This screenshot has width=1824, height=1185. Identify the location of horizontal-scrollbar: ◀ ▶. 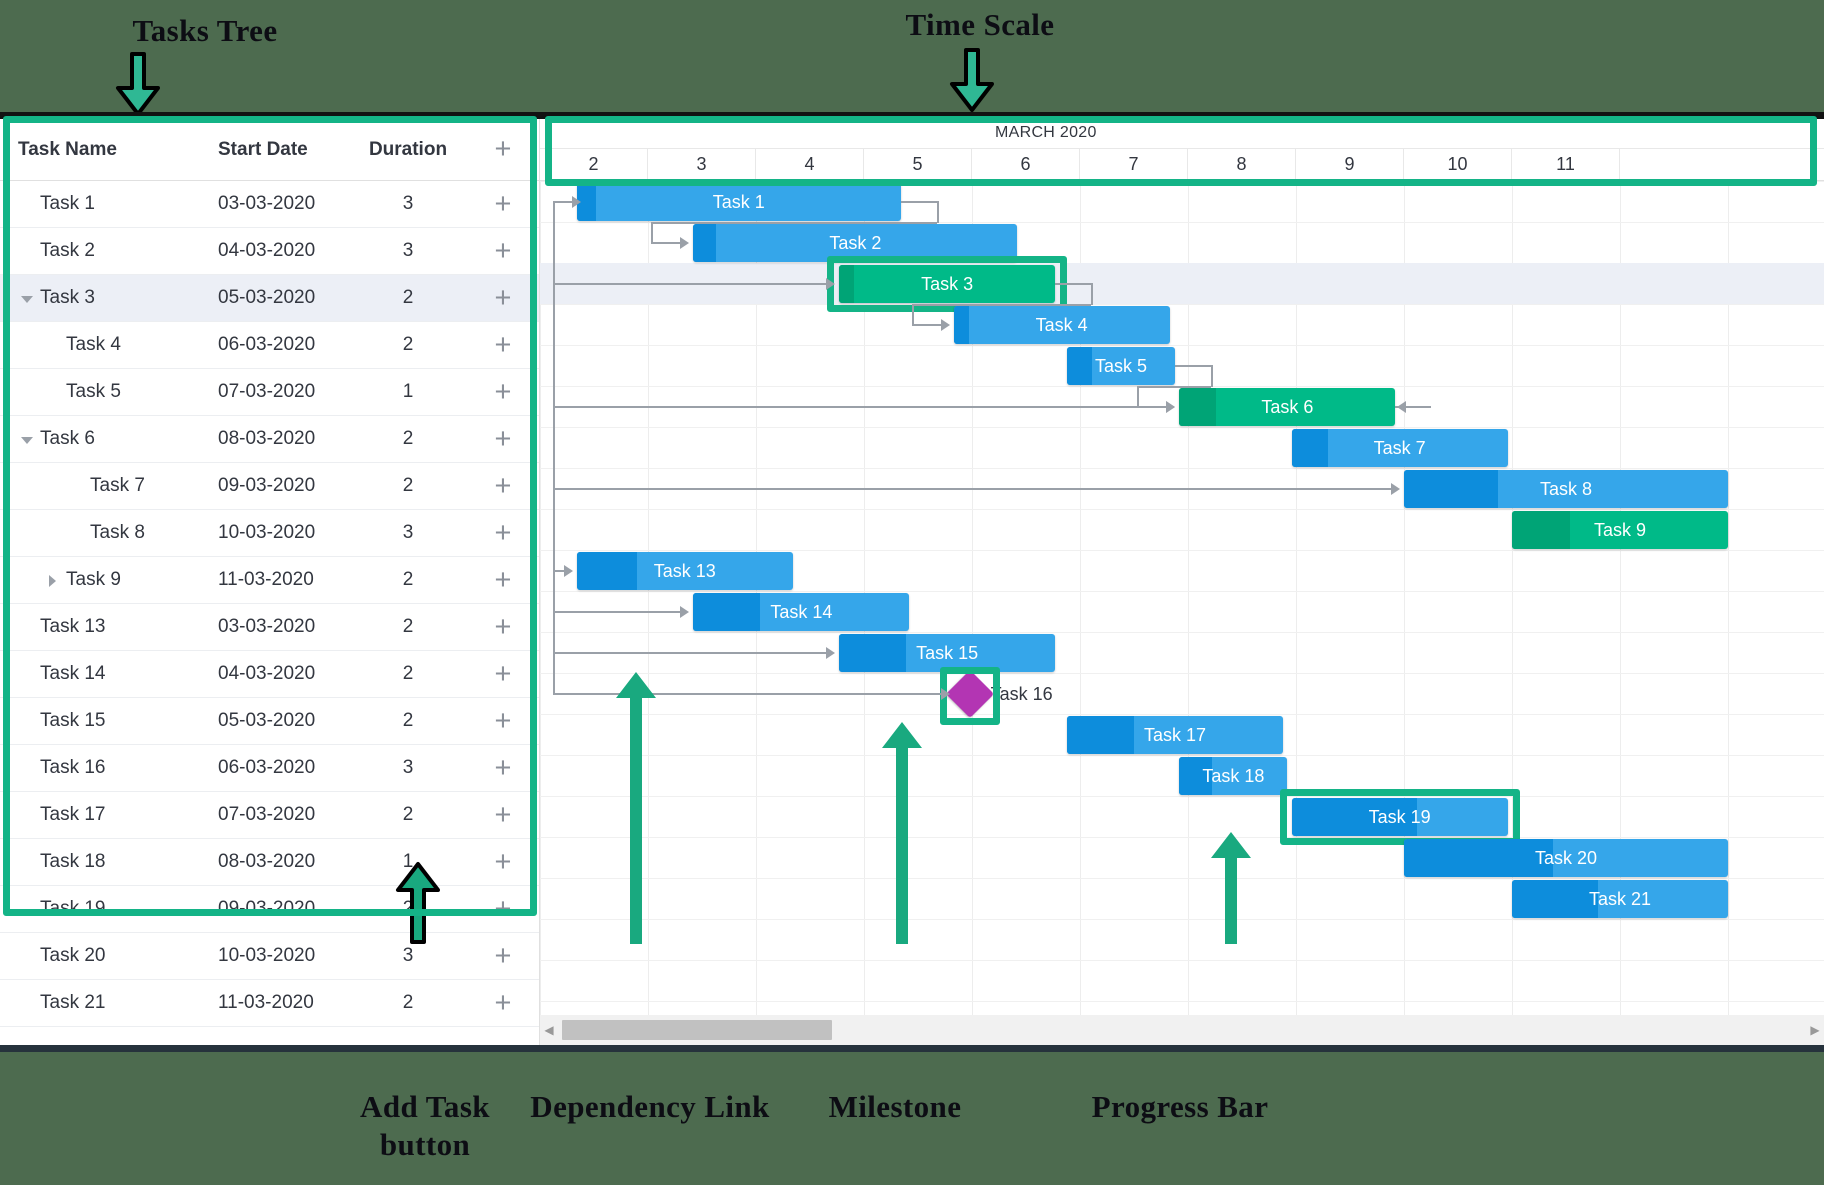
(1182, 1030).